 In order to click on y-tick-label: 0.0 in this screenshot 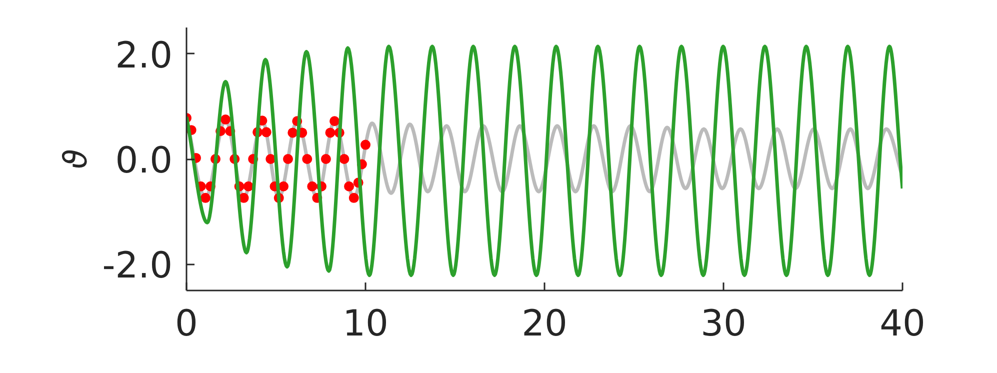, I will do `click(144, 161)`.